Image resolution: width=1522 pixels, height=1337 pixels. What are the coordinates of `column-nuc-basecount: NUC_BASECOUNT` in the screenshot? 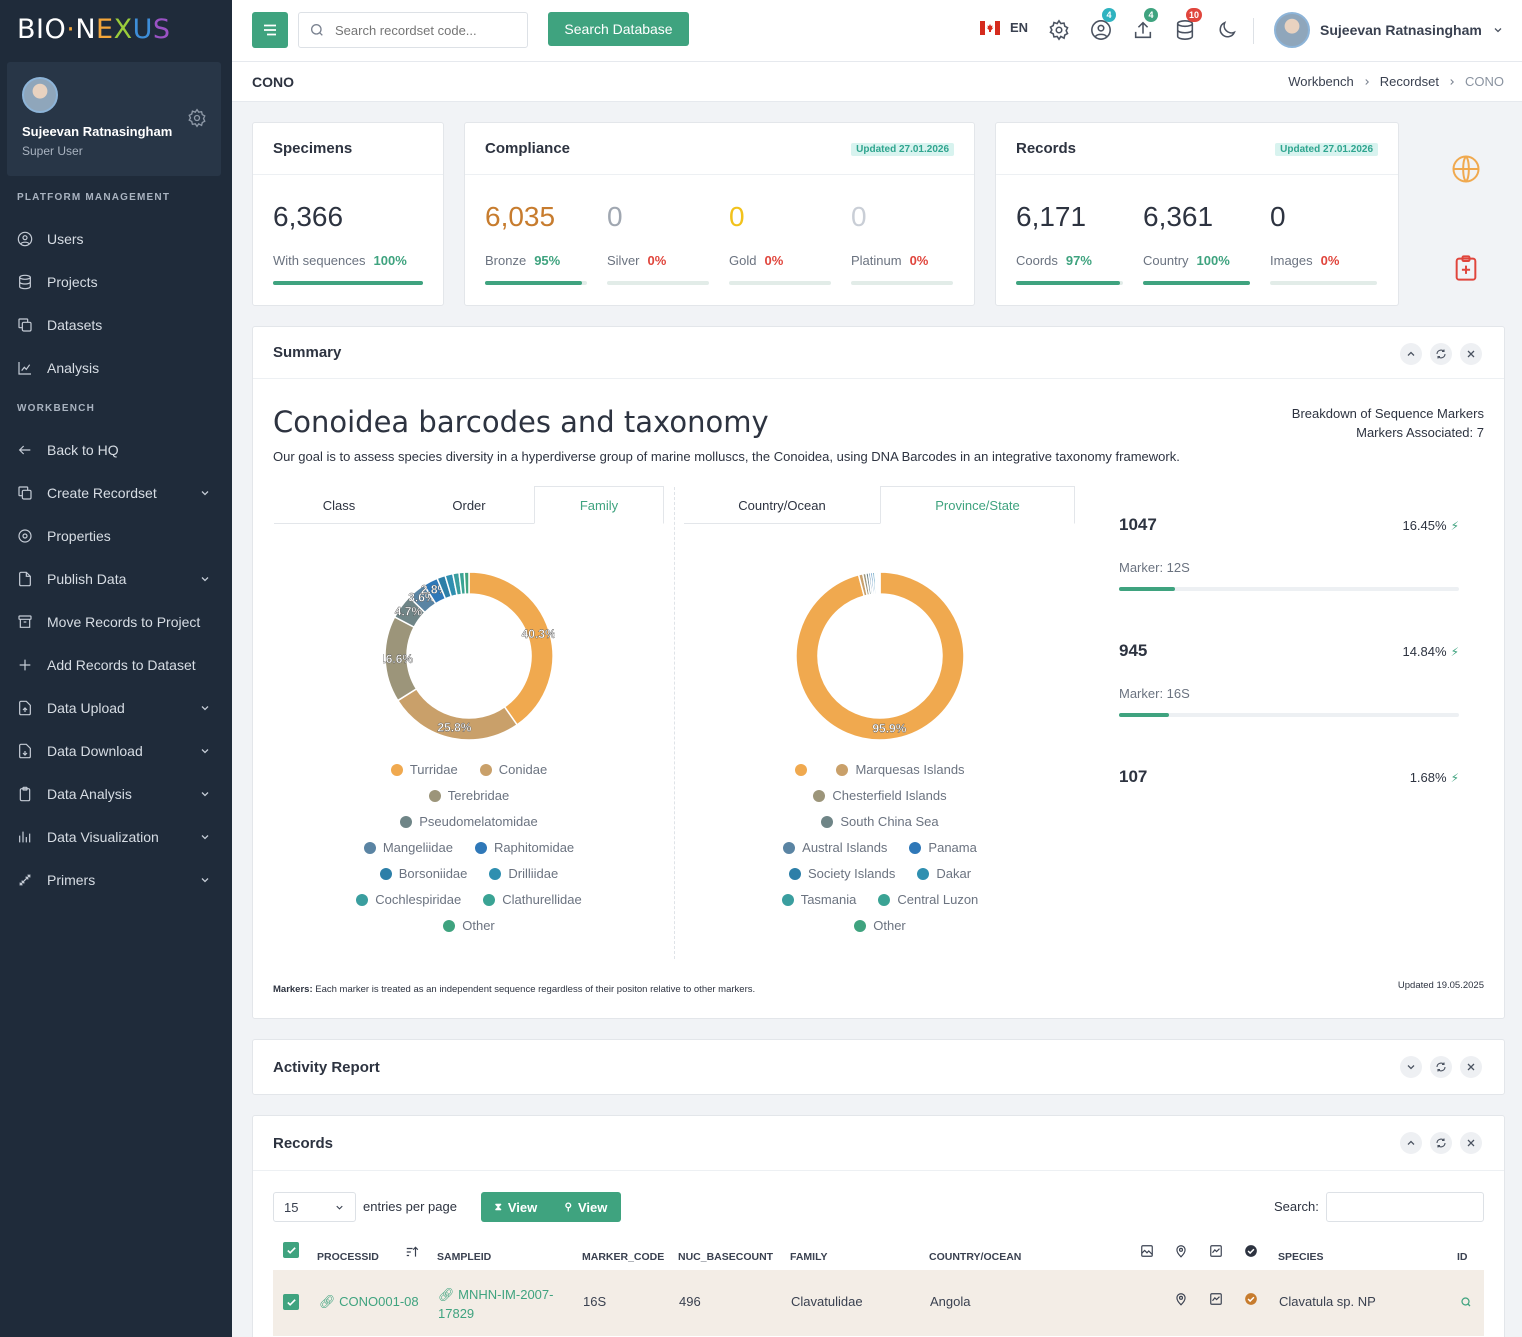 It's located at (725, 1255).